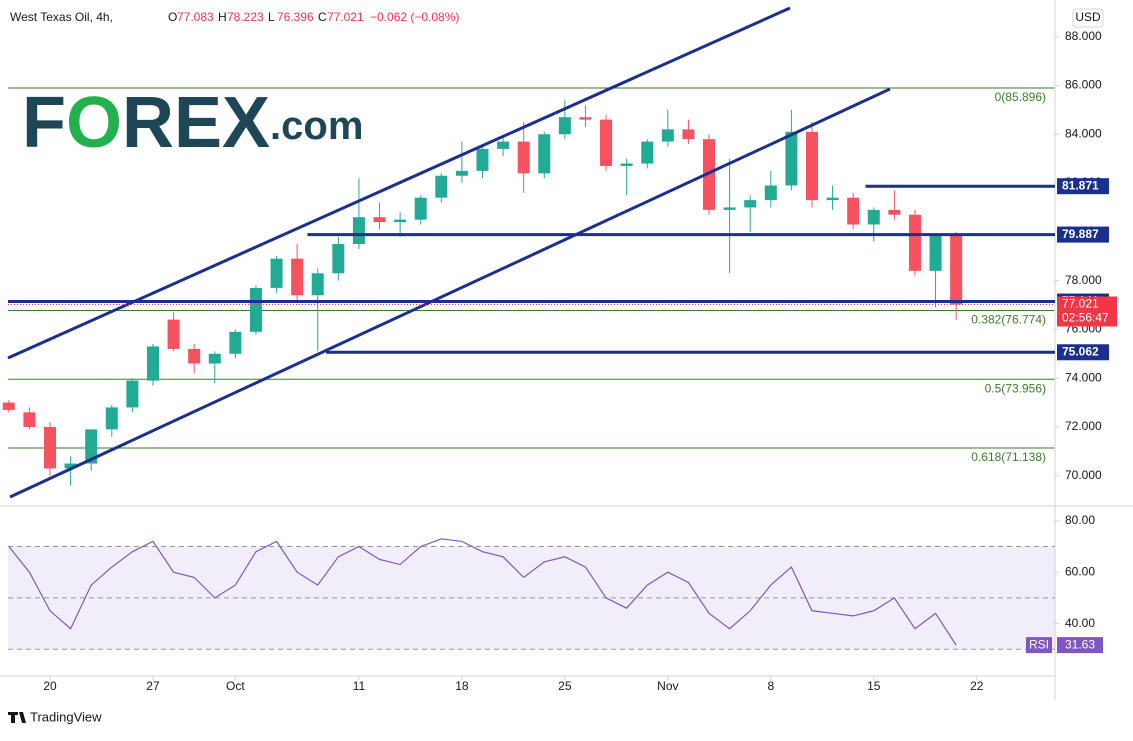 The width and height of the screenshot is (1133, 741). I want to click on rsi-value-box, so click(1080, 645).